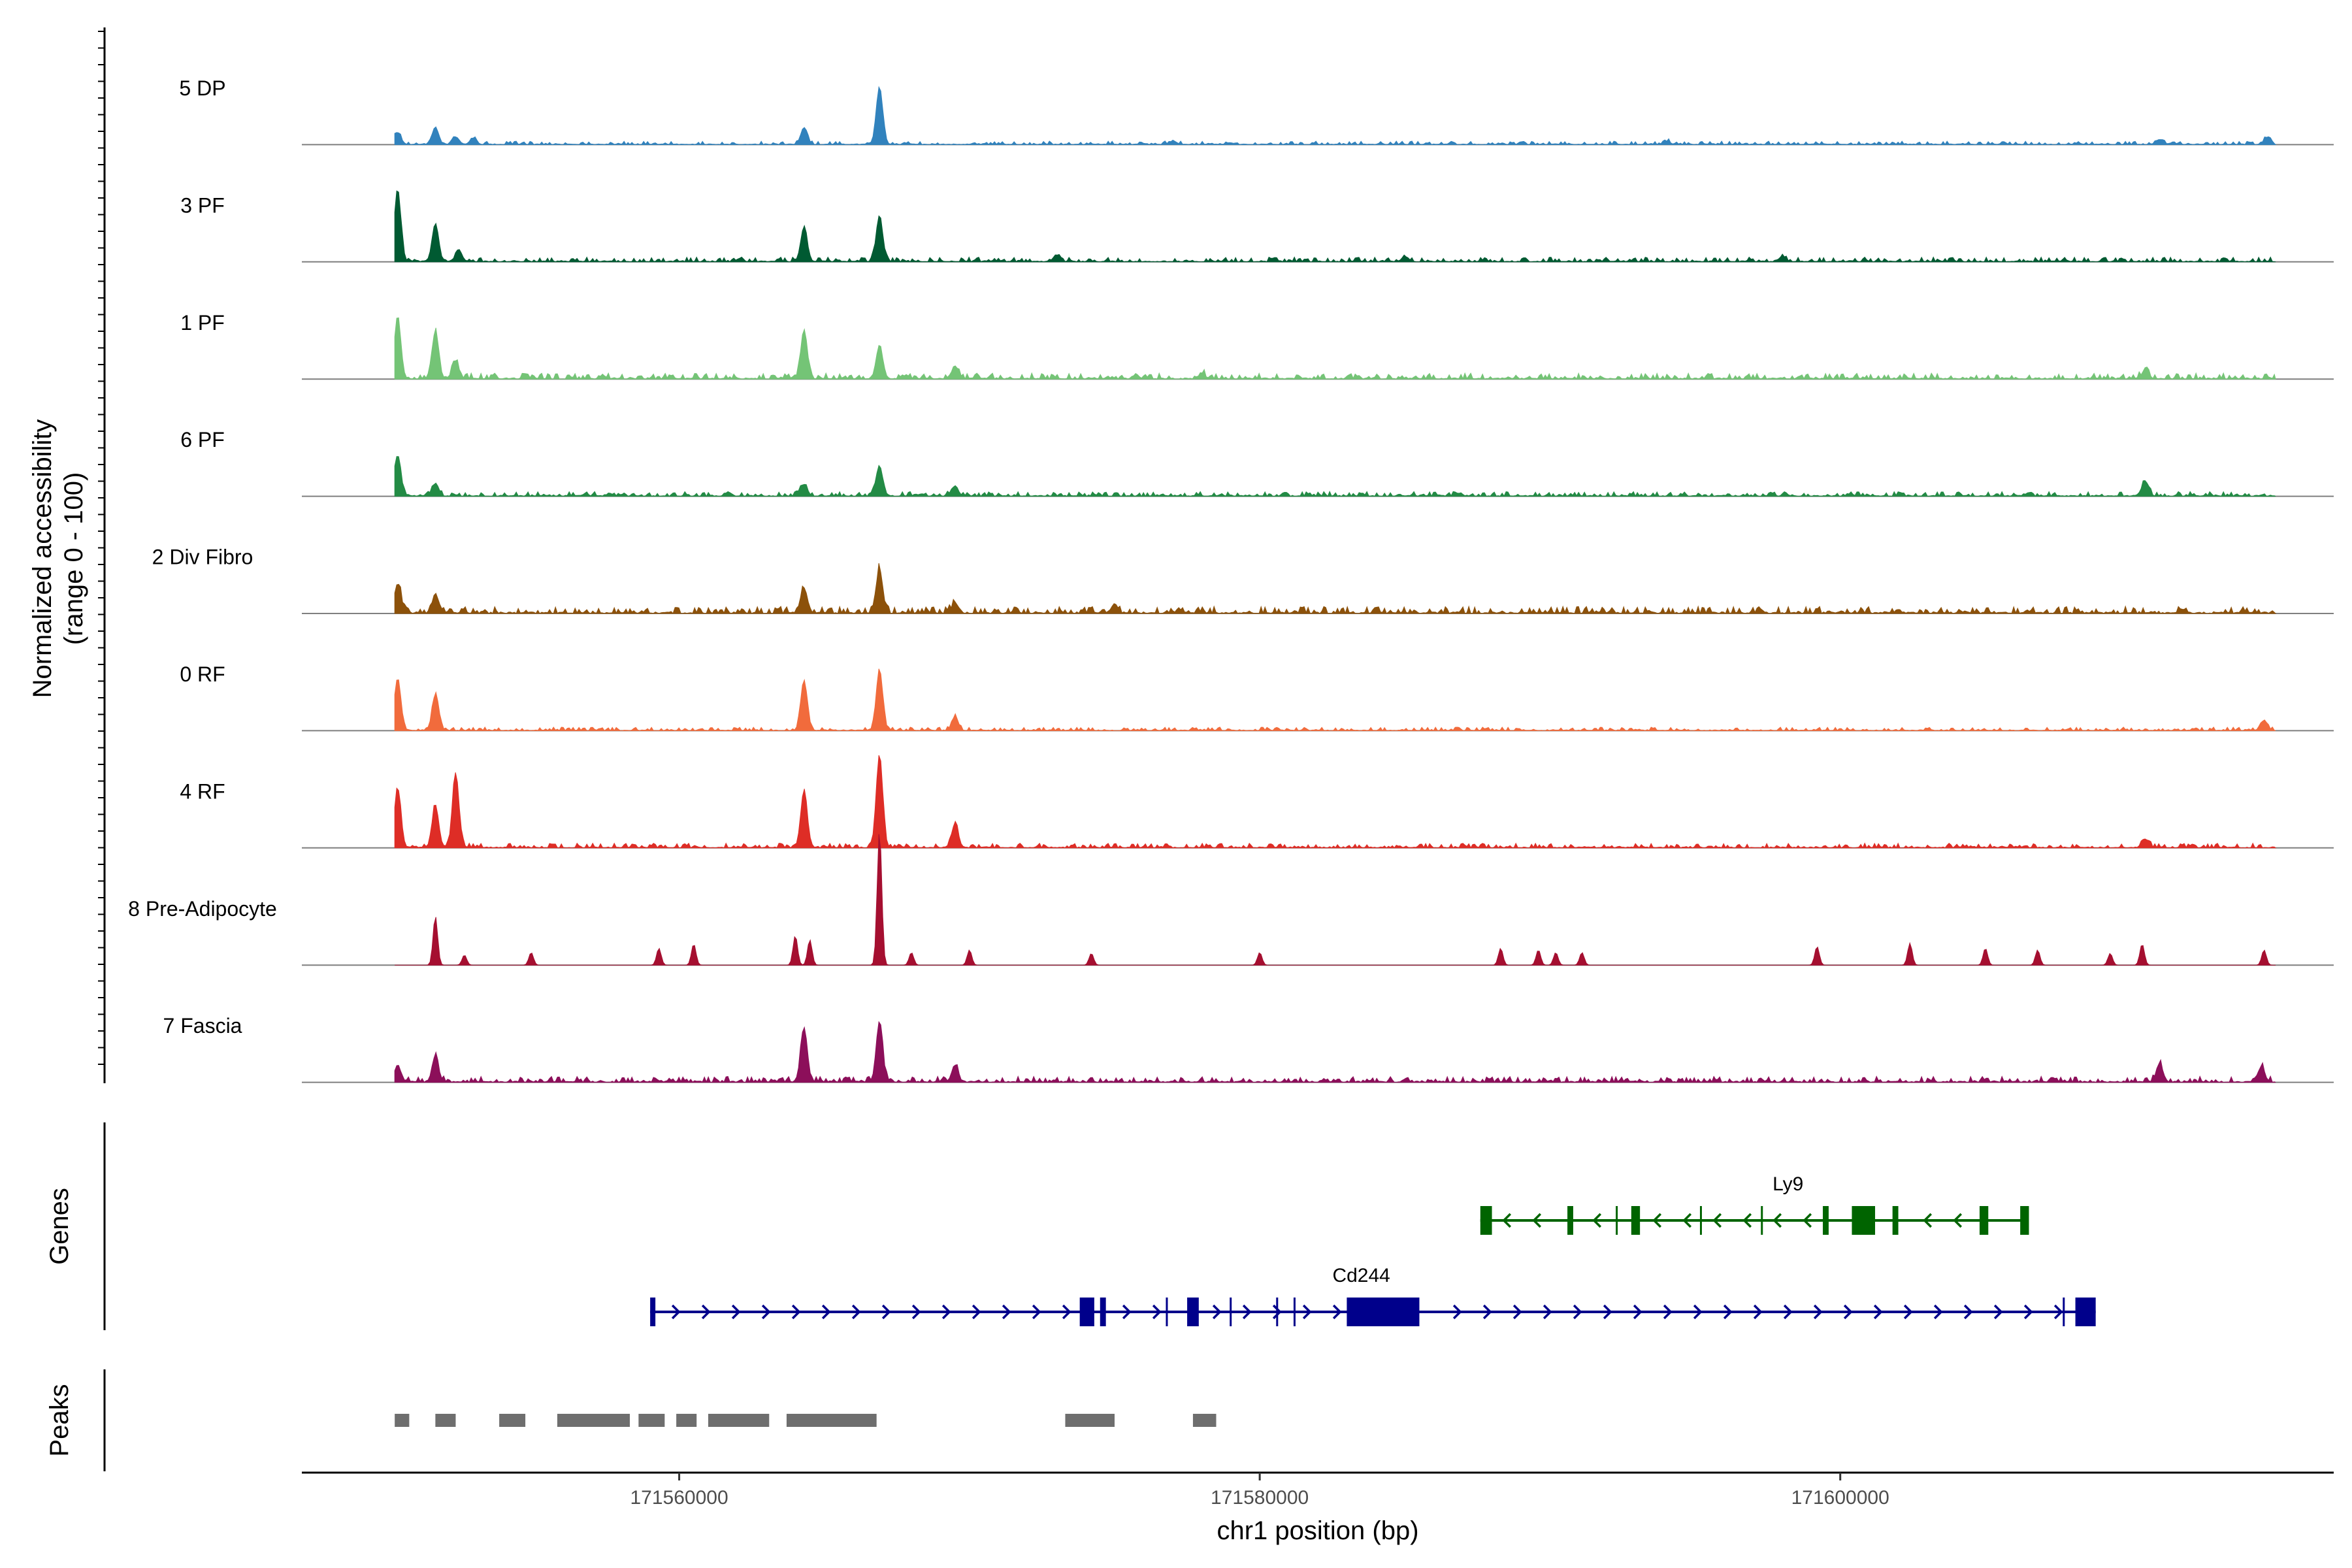 The height and width of the screenshot is (1568, 2352). I want to click on track-6-pf: 6 PF, so click(1257, 462).